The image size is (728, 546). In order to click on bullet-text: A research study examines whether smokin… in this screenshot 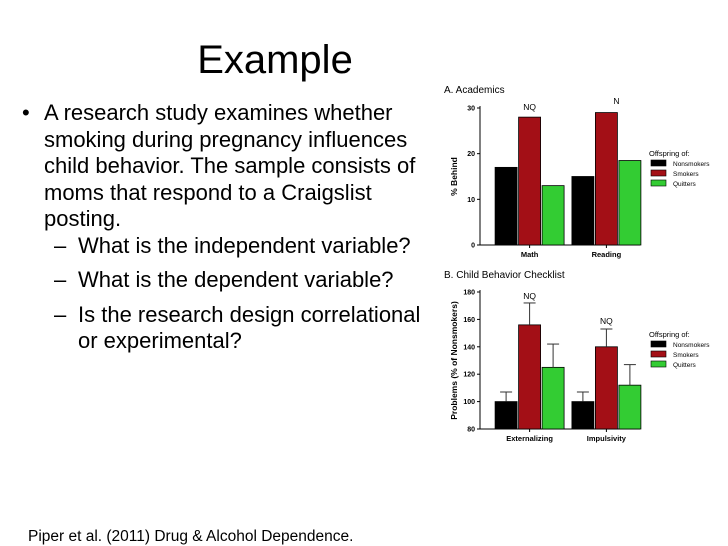, I will do `click(230, 165)`.